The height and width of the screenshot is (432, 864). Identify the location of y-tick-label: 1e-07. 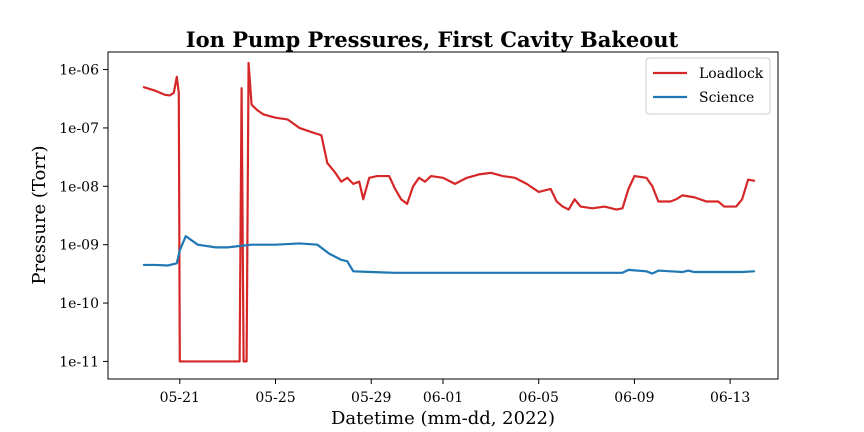
(79, 129).